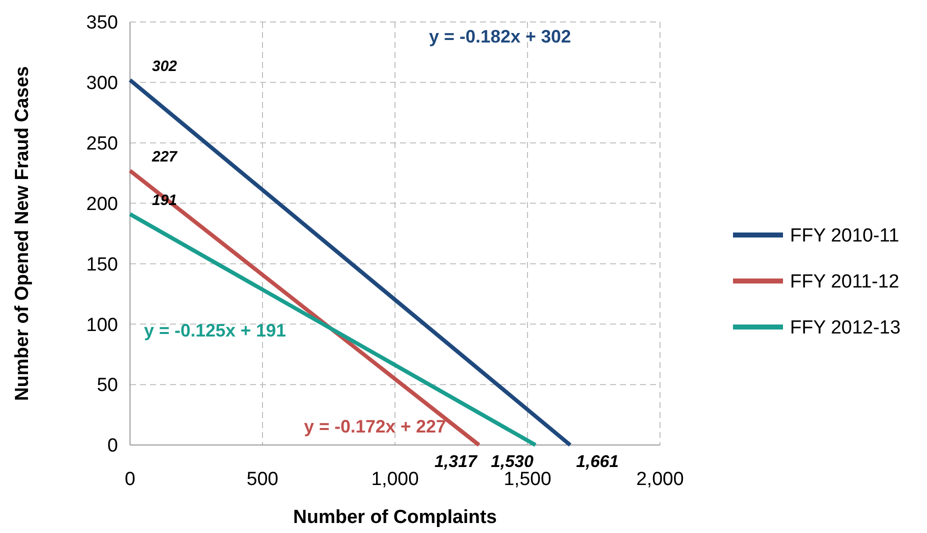  Describe the element at coordinates (215, 330) in the screenshot. I see `annotation: y = -0.125x + 191` at that location.